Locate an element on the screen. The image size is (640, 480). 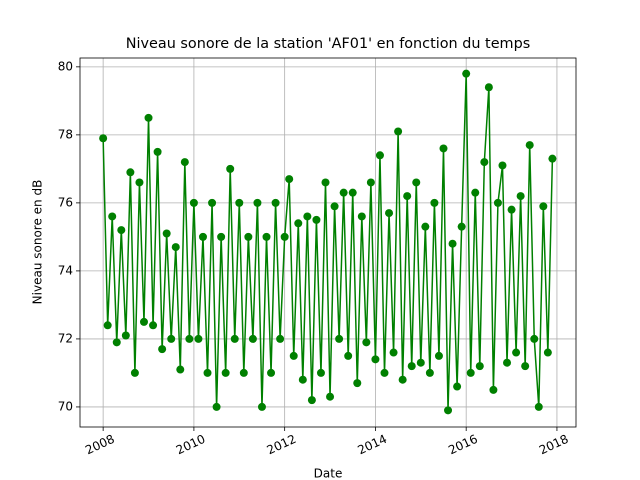
x-tick-label: 2012 is located at coordinates (282, 445).